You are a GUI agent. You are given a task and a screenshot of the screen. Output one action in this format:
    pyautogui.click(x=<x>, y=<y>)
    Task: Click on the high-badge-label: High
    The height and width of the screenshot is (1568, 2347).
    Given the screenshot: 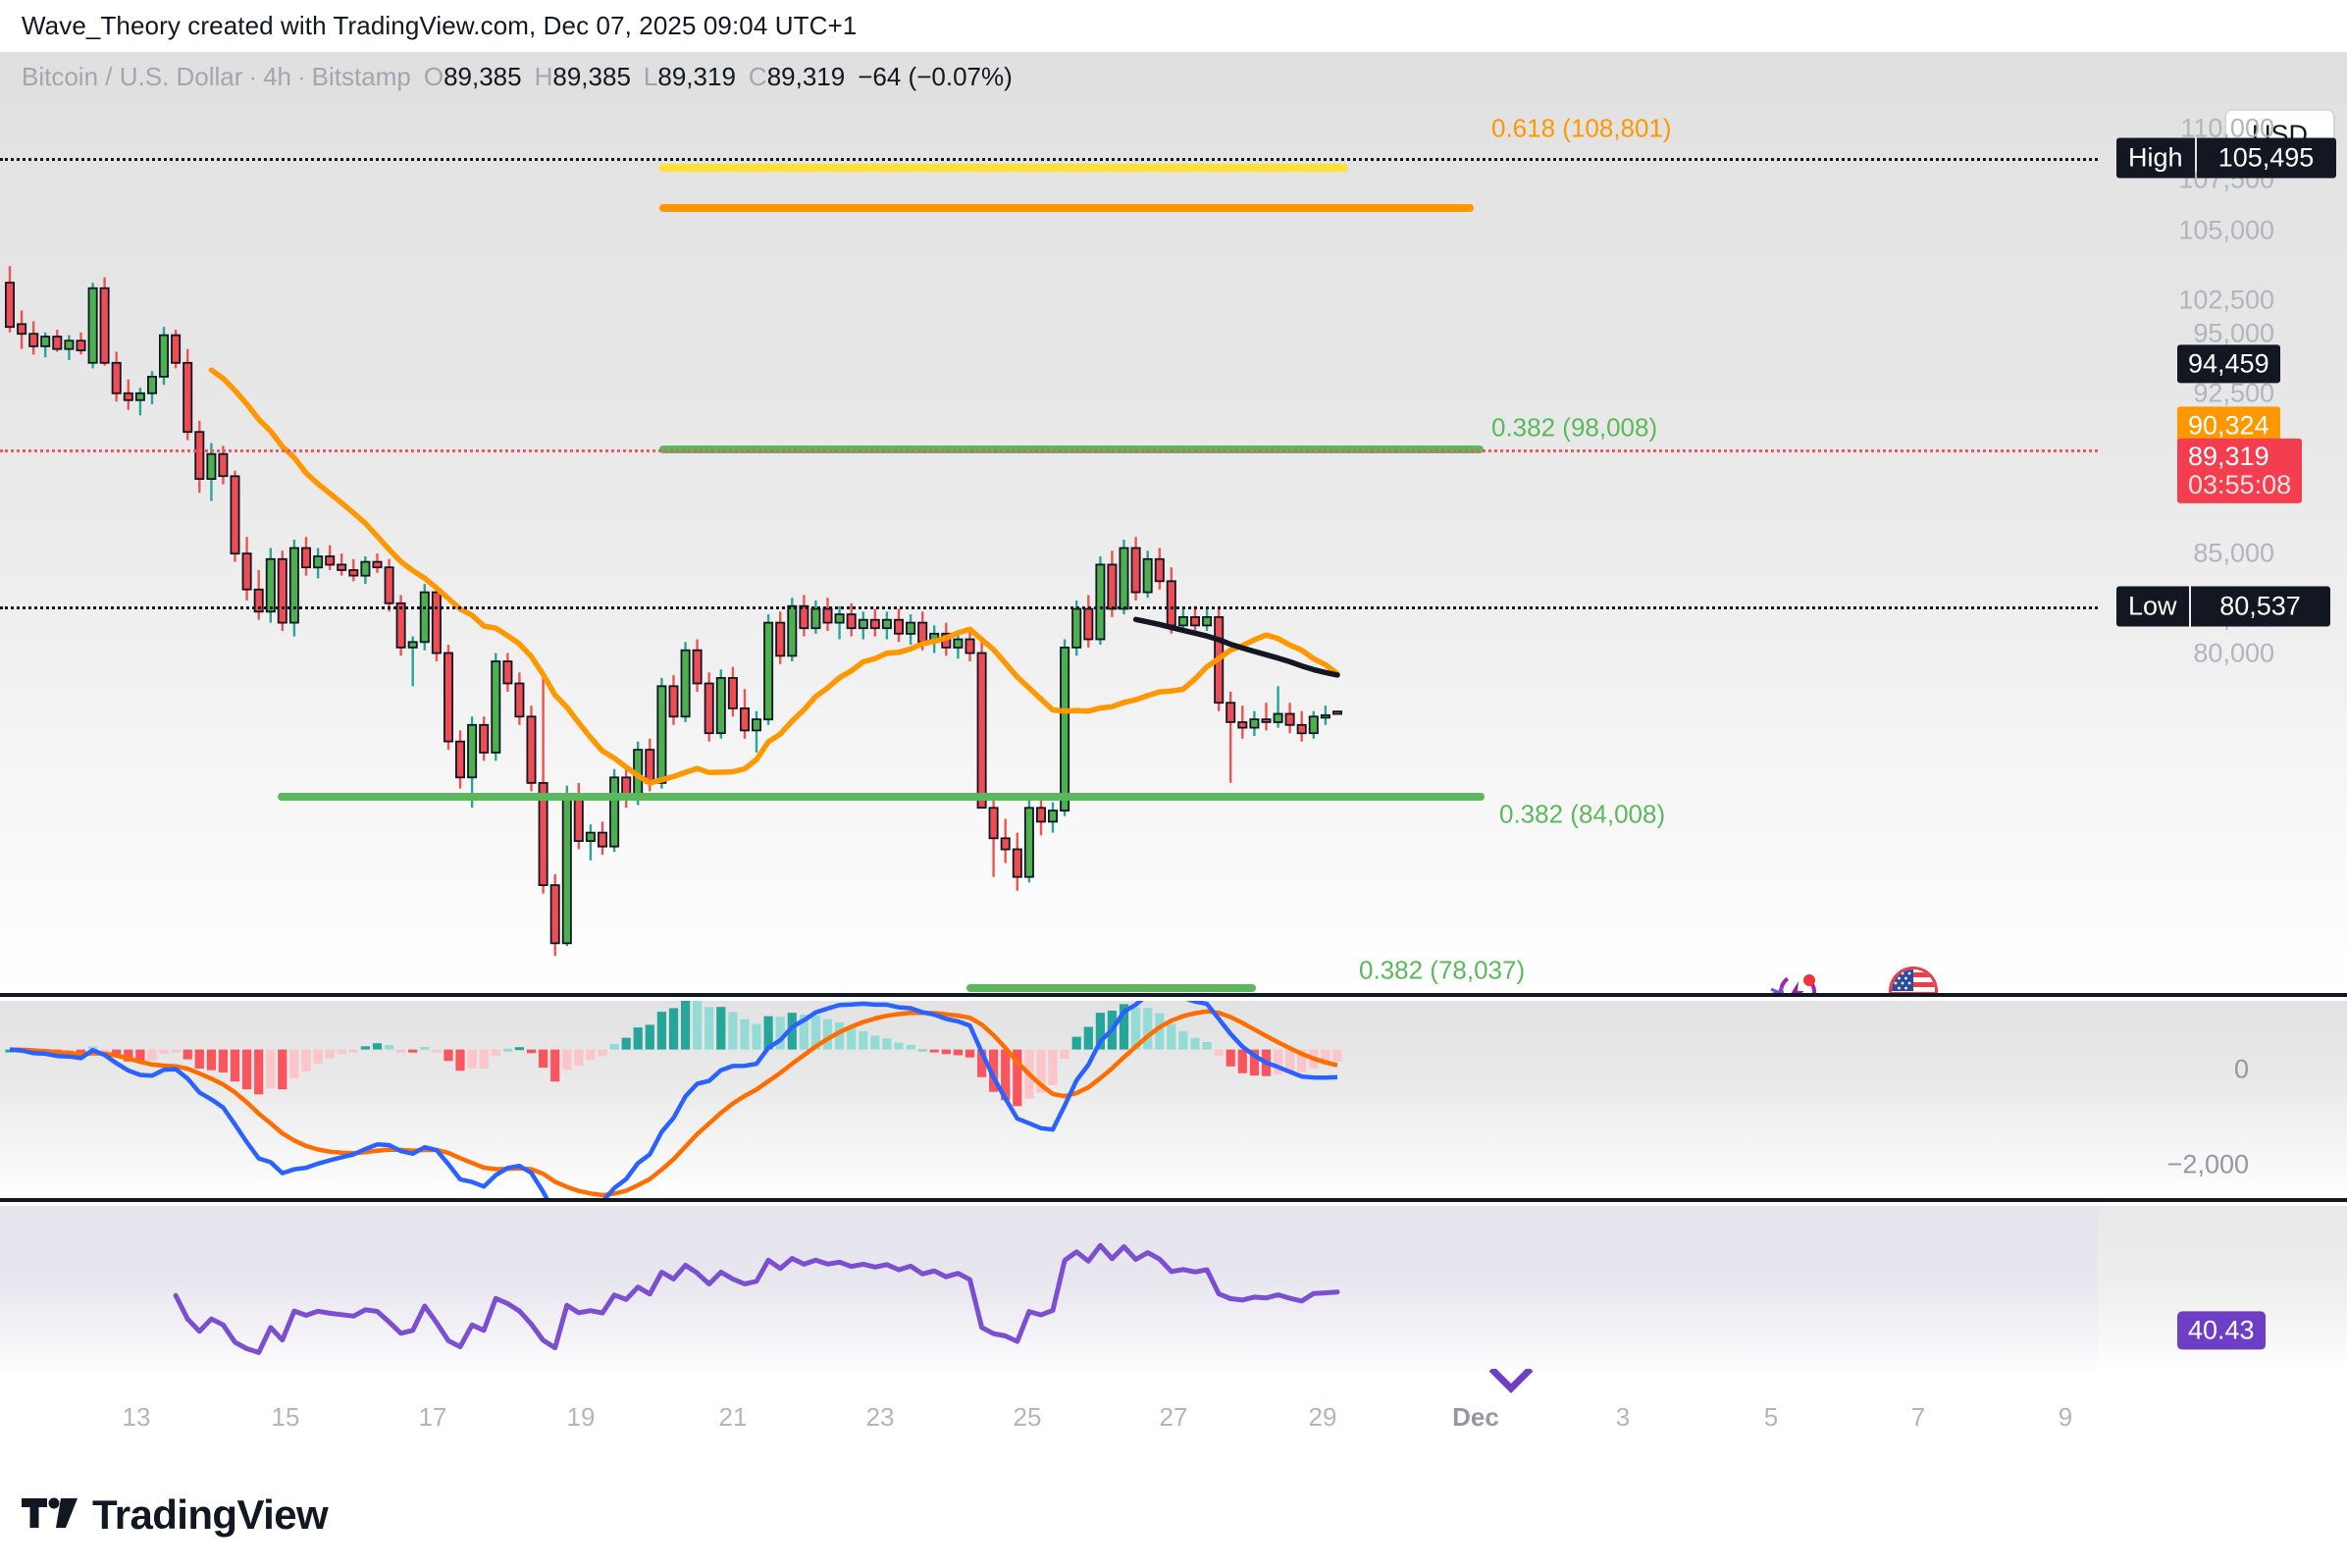 What is the action you would take?
    pyautogui.click(x=2155, y=158)
    